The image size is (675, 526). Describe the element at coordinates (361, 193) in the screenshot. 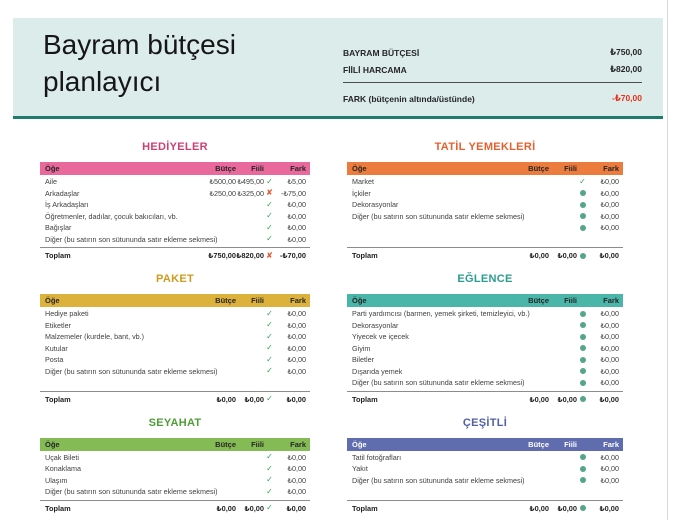

I see `item-cell: İçkiler` at that location.